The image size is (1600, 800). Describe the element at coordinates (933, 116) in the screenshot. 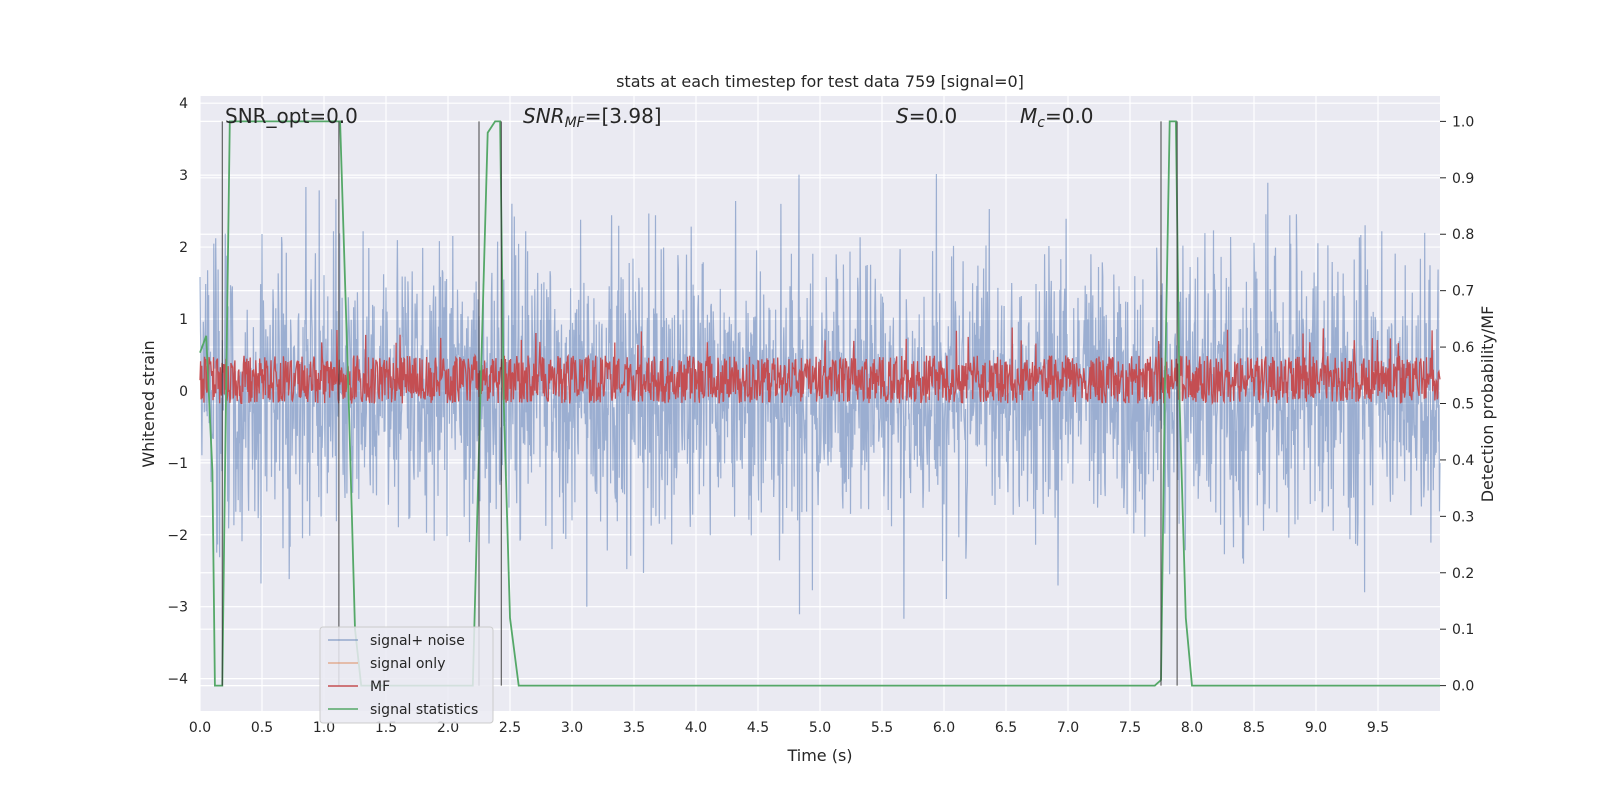

I see `annotation-s-value: =0.0` at that location.